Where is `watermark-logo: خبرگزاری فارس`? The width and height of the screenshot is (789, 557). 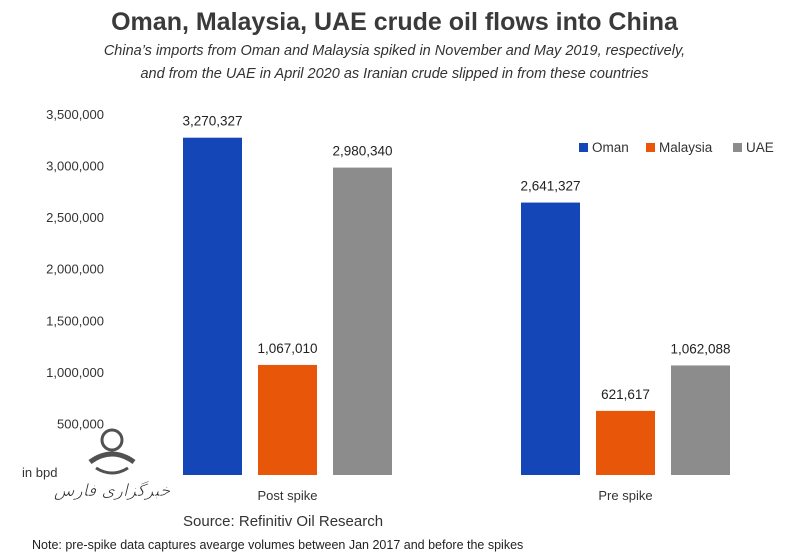 watermark-logo: خبرگزاری فارس is located at coordinates (112, 464).